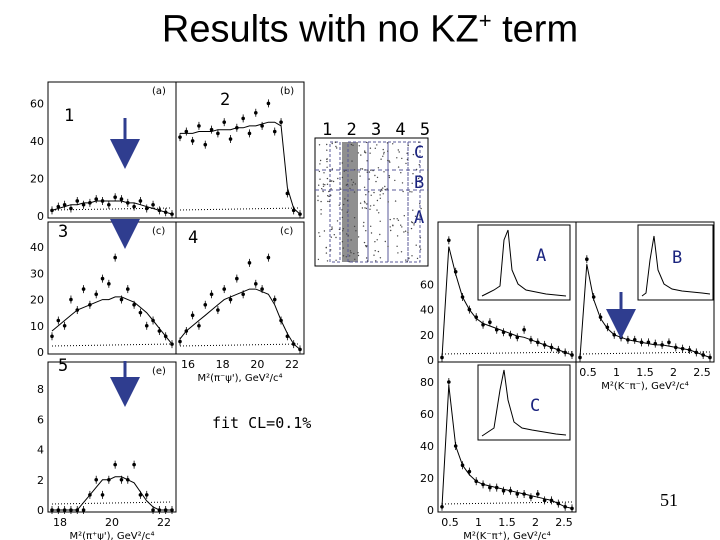 This screenshot has height=540, width=720. Describe the element at coordinates (427, 382) in the screenshot. I see `y-tick-label: 80` at that location.